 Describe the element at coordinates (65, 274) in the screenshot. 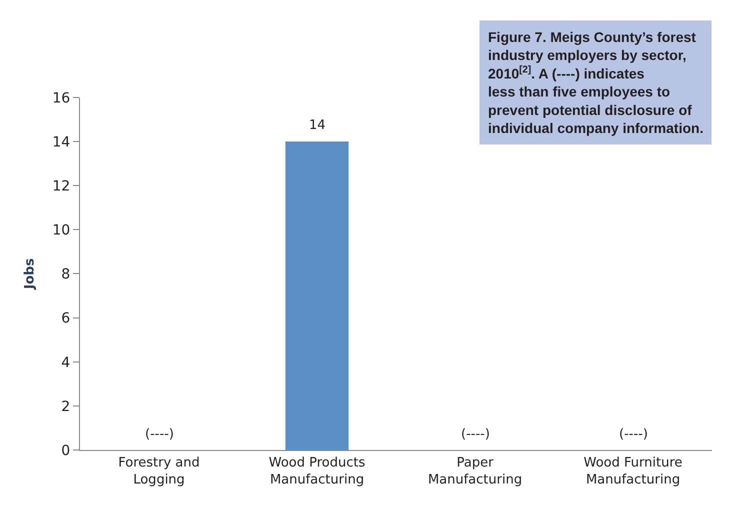

I see `y-tick-label: 8` at that location.